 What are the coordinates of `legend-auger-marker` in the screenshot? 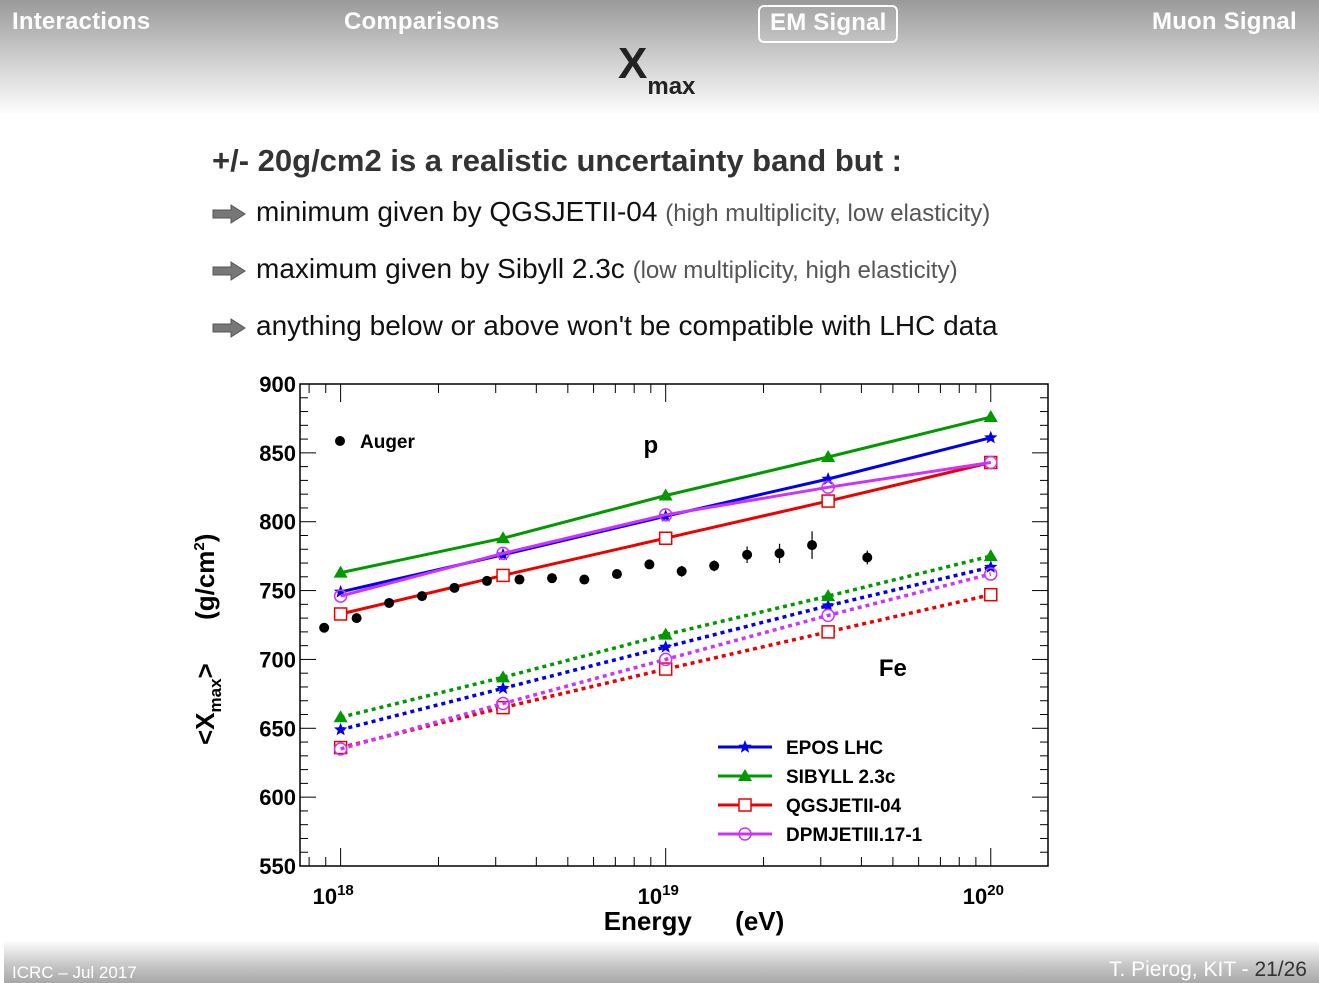 It's located at (340, 441).